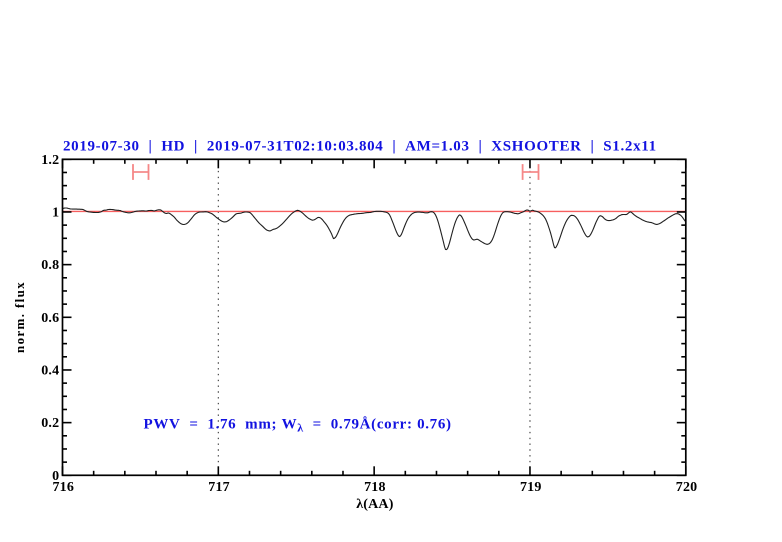 This screenshot has height=542, width=782. What do you see at coordinates (55, 213) in the screenshot?
I see `svg-text: 1` at bounding box center [55, 213].